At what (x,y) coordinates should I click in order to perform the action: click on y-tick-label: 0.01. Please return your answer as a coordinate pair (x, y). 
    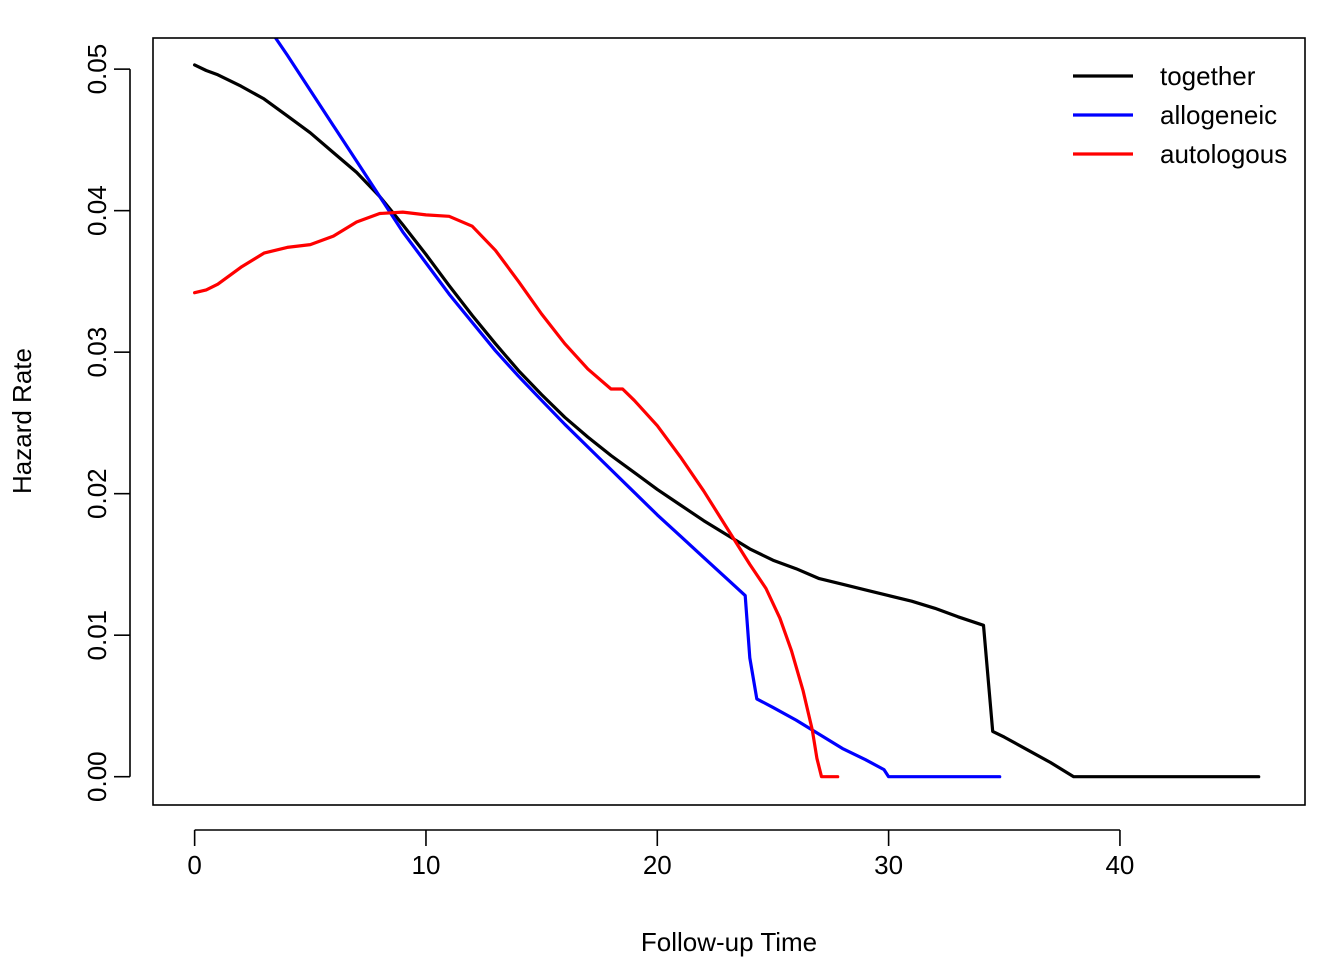
    Looking at the image, I should click on (97, 635).